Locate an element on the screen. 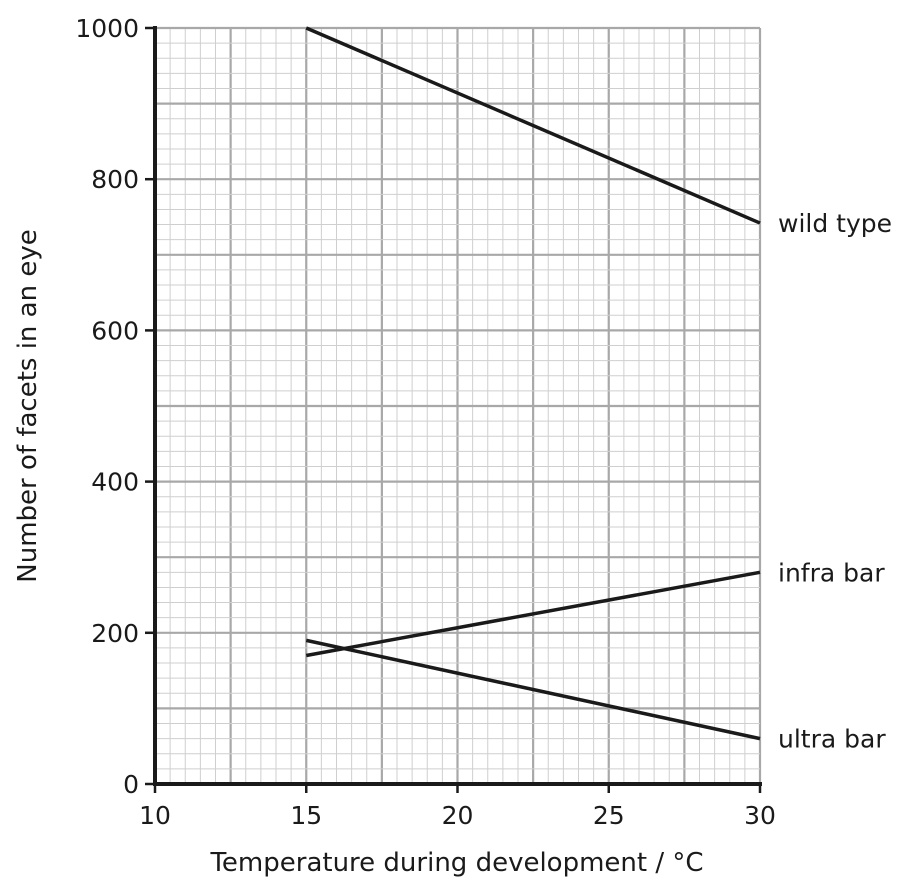  x-tick-label: 10 is located at coordinates (155, 815).